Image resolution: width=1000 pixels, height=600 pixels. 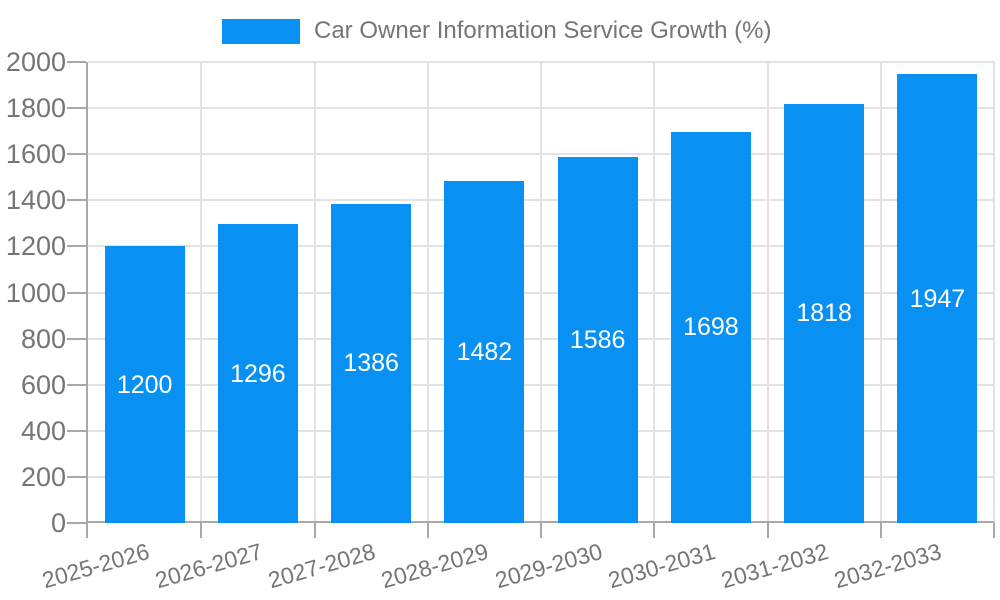 I want to click on bar: 1586, so click(x=597, y=340).